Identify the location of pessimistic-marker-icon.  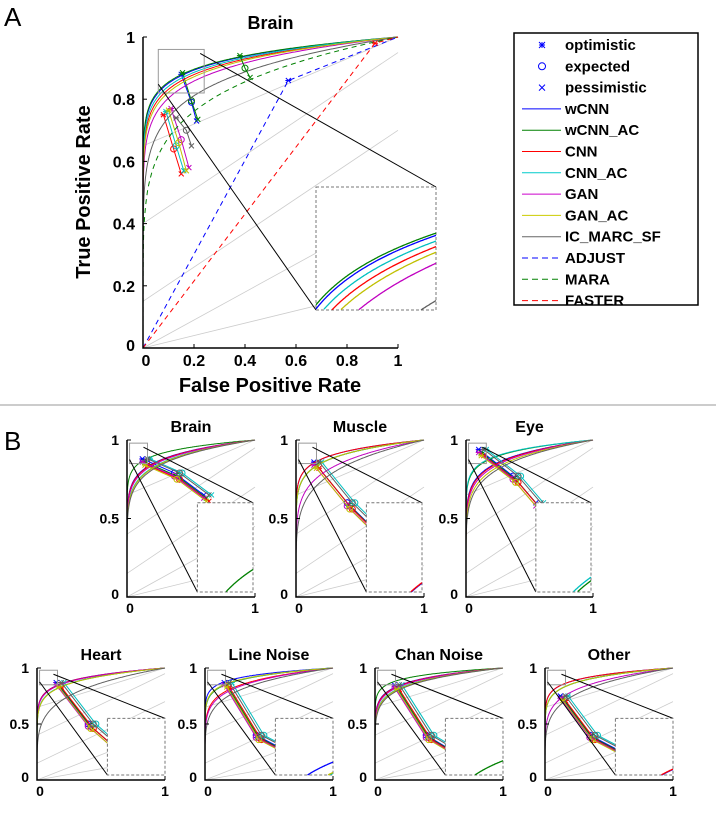
(542, 87).